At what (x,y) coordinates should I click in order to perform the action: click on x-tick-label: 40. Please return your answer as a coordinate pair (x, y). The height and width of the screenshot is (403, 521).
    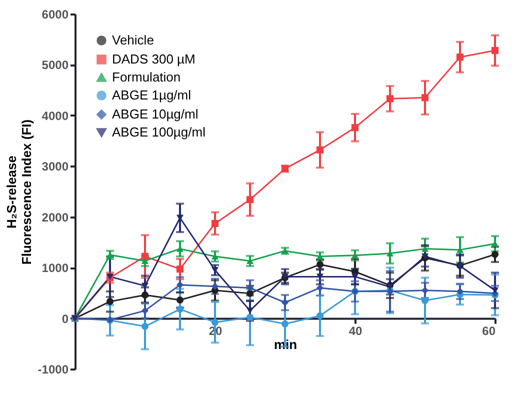
    Looking at the image, I should click on (355, 331).